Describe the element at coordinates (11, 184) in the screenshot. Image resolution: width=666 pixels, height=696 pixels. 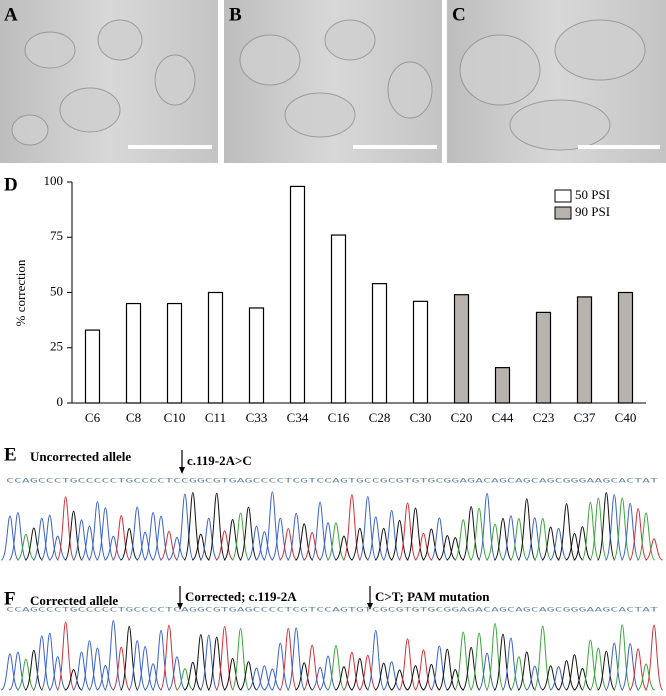
I see `panel-label: D` at that location.